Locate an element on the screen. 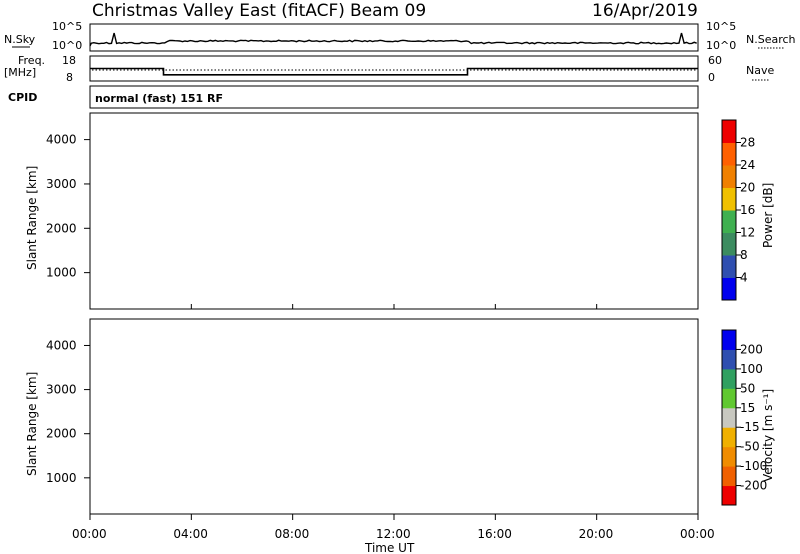  range-tick-label: 4000 is located at coordinates (61, 140).